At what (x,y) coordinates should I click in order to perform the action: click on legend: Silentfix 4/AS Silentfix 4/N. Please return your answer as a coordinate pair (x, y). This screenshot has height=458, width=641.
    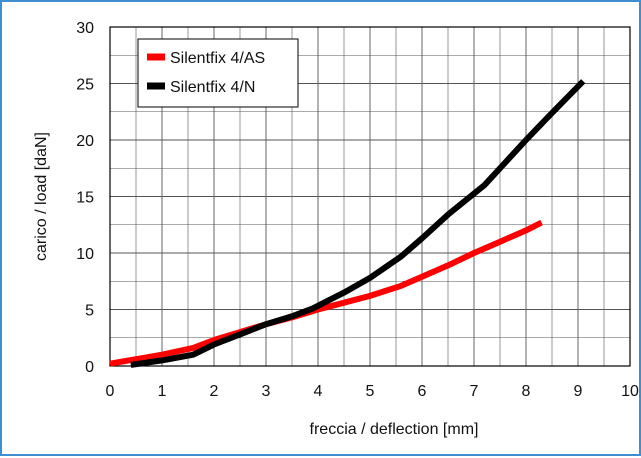
    Looking at the image, I should click on (218, 73).